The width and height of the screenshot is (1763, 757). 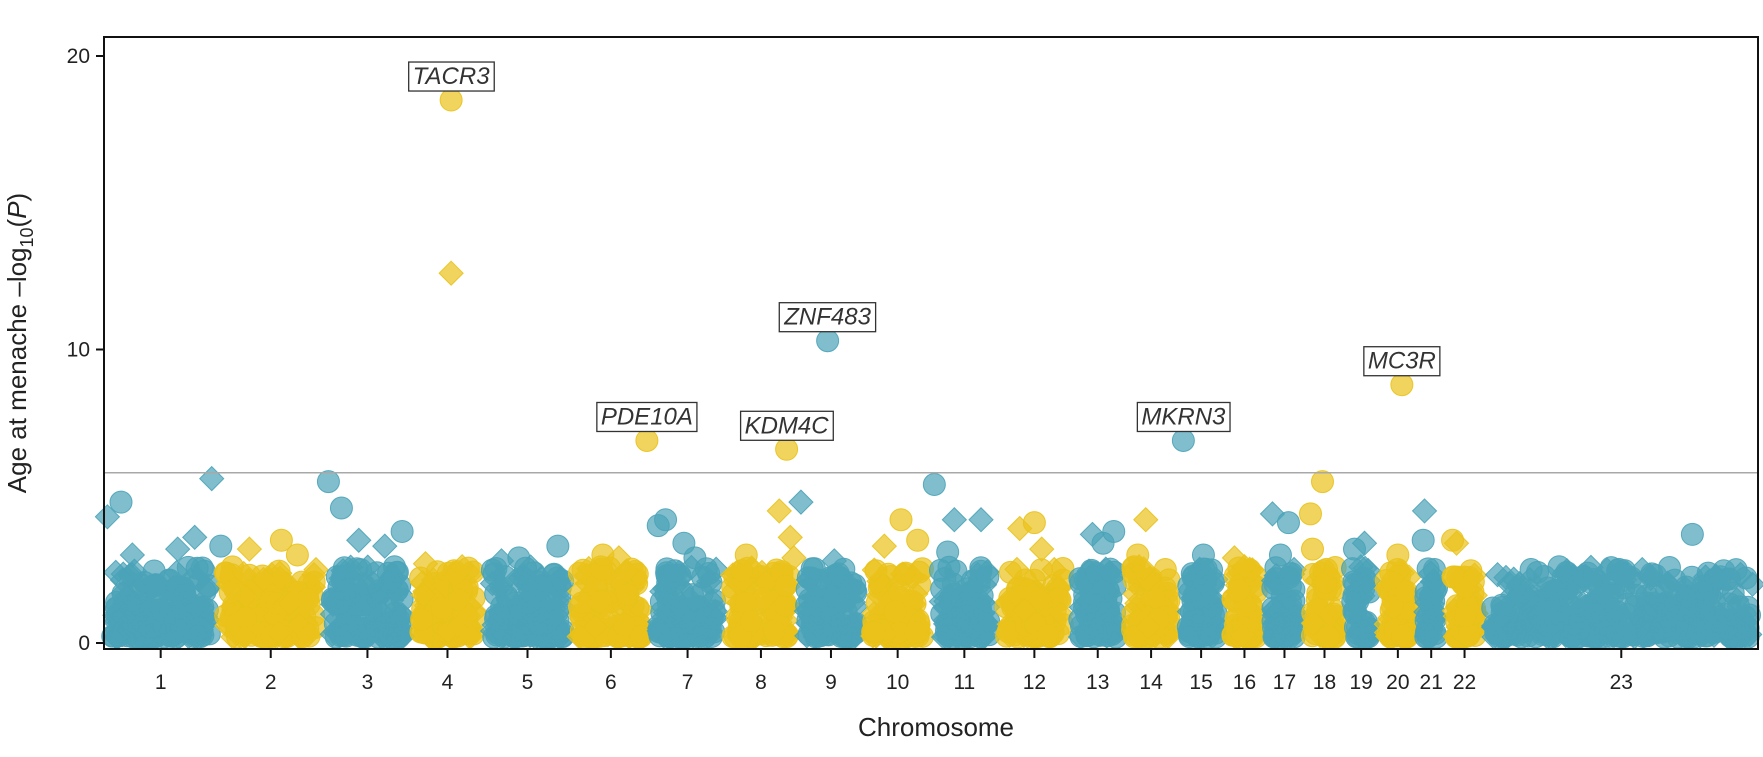 I want to click on y-axis-title-variable: P, so click(x=17, y=210).